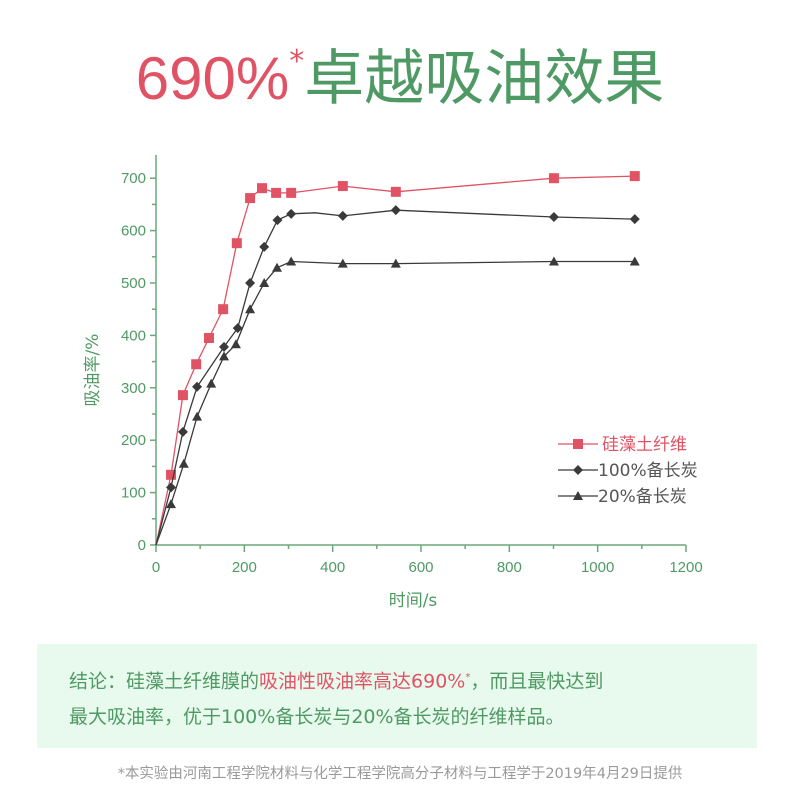 This screenshot has height=800, width=800. Describe the element at coordinates (297, 61) in the screenshot. I see `title-asterisk: *` at that location.